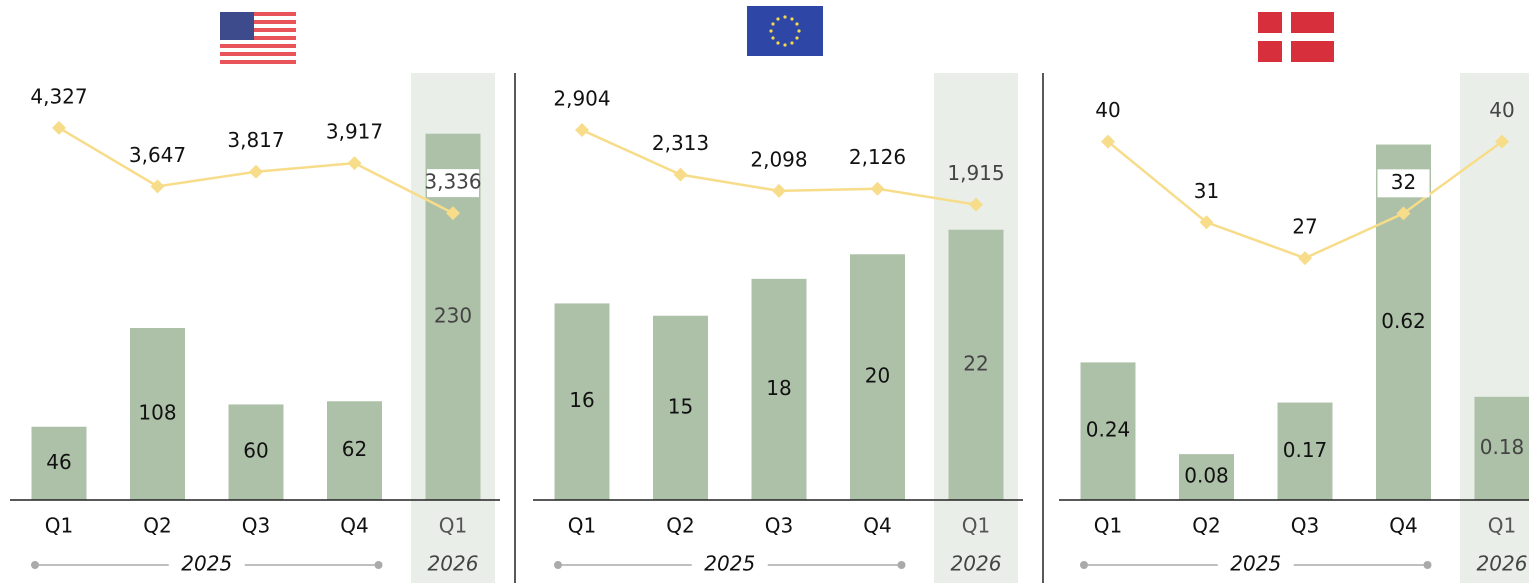  I want to click on bar-label: 0.24, so click(1108, 430).